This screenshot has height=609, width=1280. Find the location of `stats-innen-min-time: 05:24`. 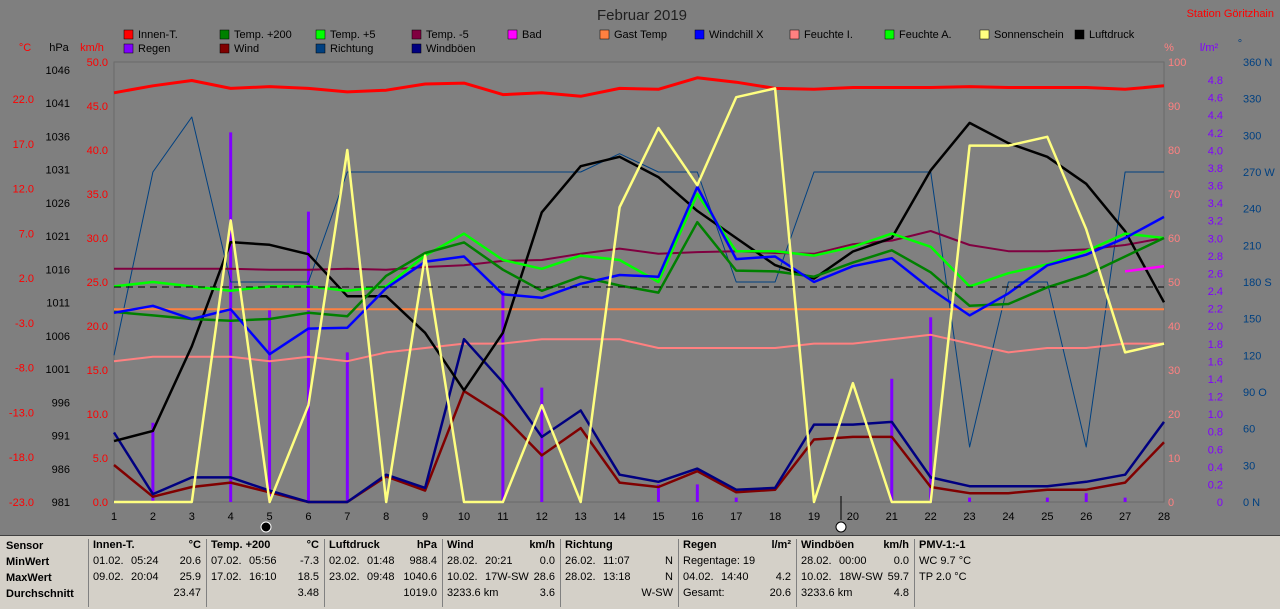

stats-innen-min-time: 05:24 is located at coordinates (145, 561).